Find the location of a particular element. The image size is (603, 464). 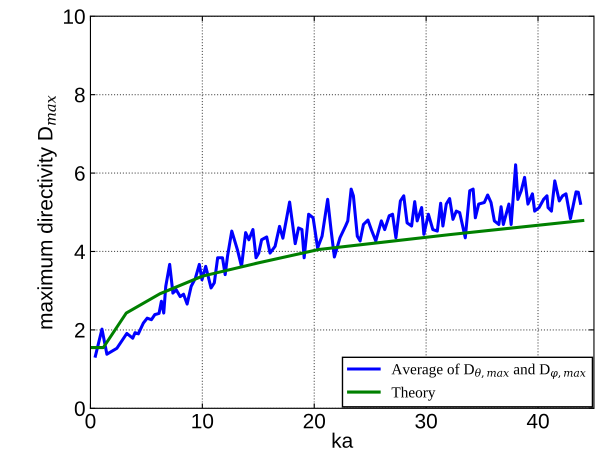

legend-label: Average of D$_{θ,max}$ and D$_{φ,max}$ is located at coordinates (489, 371).